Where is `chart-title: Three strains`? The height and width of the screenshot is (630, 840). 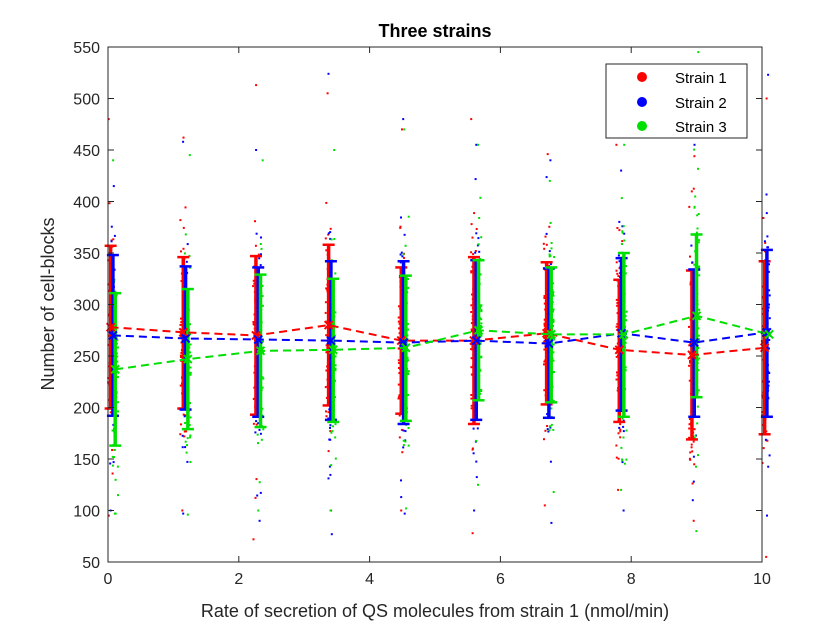 chart-title: Three strains is located at coordinates (434, 31).